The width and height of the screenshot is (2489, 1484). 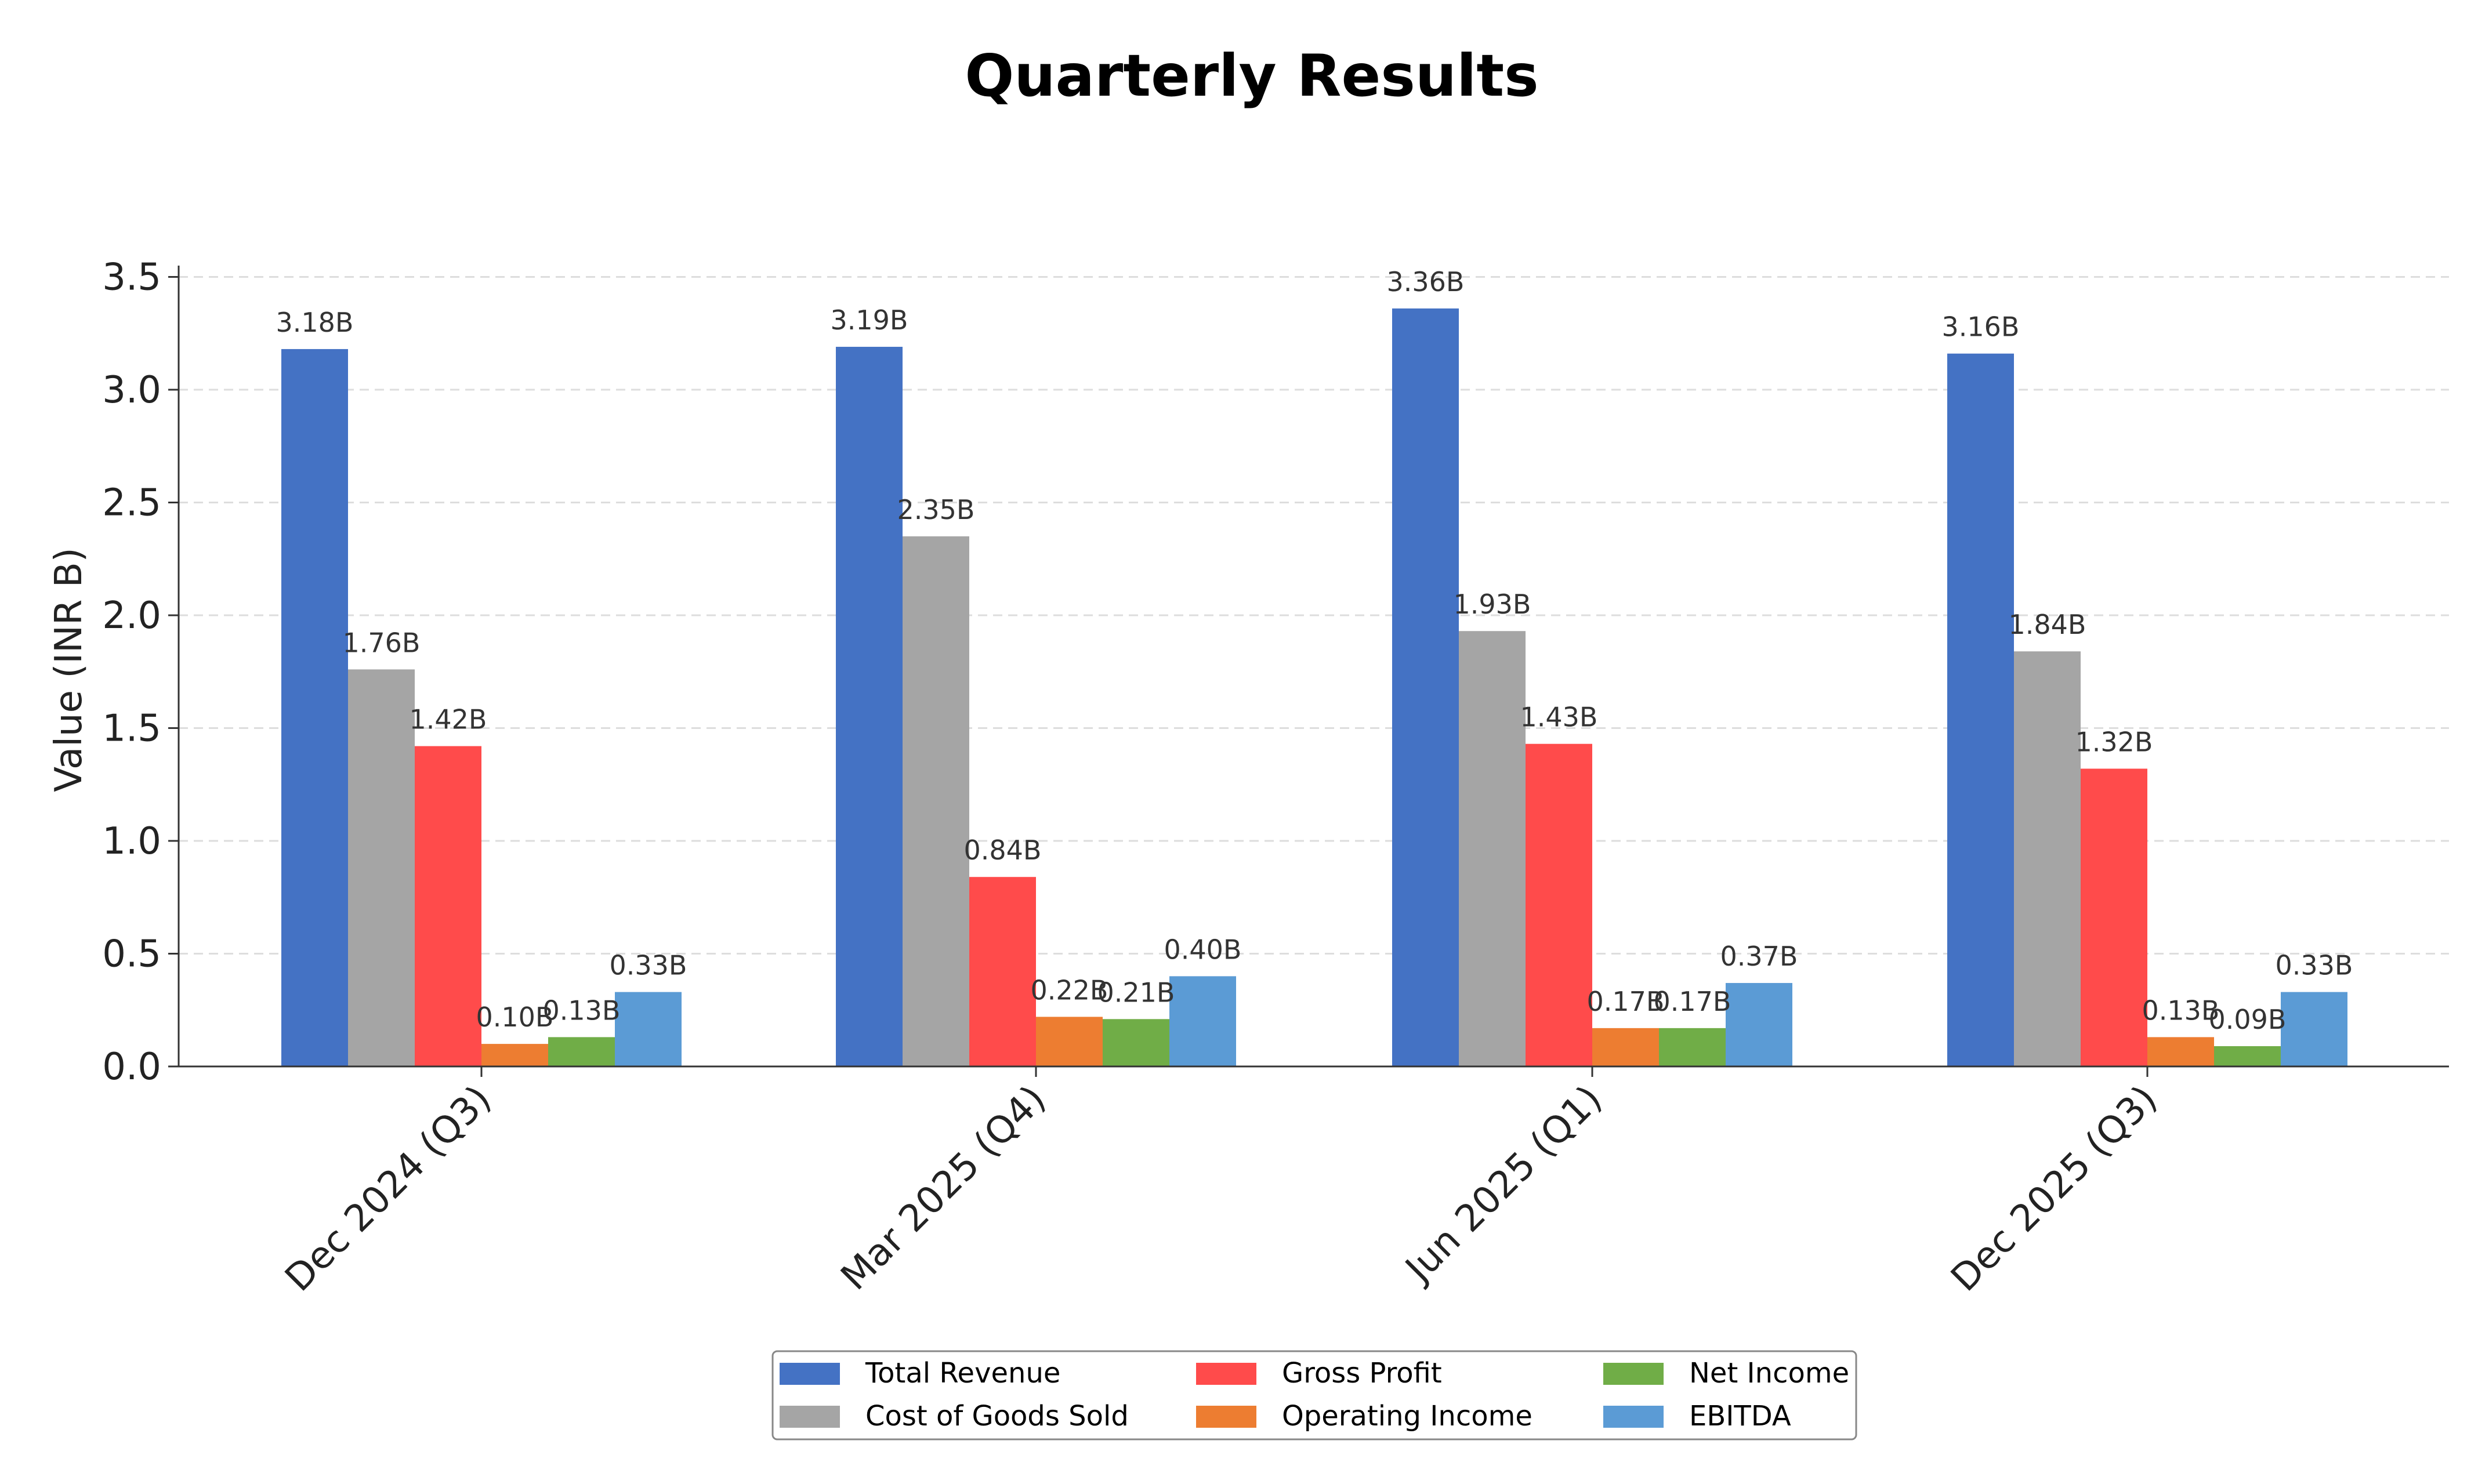 I want to click on legend-label: Total Revenue, so click(x=962, y=1373).